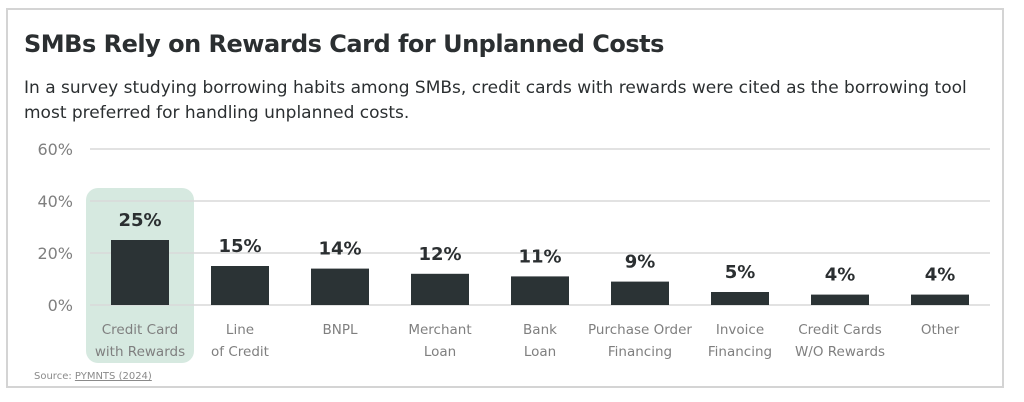 This screenshot has height=402, width=1024. I want to click on x-tick-label: with Rewards, so click(140, 352).